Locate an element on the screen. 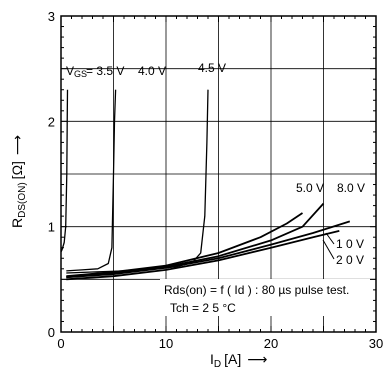  x-tick-label: 20 is located at coordinates (271, 343).